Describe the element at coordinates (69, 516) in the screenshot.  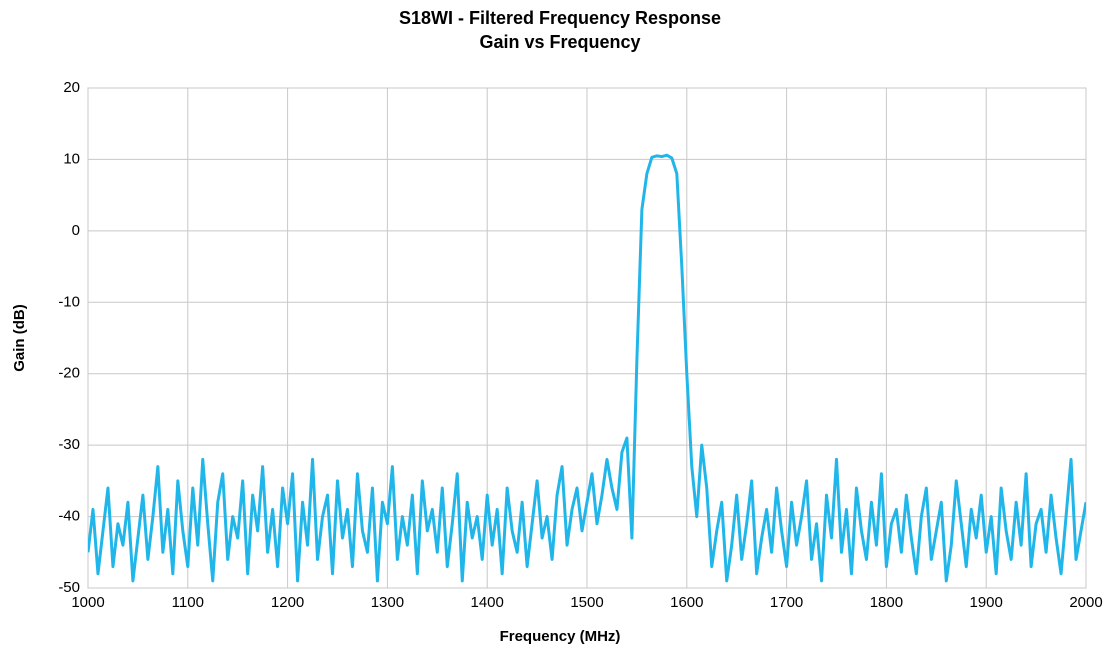
I see `y-tick-label: -40` at that location.